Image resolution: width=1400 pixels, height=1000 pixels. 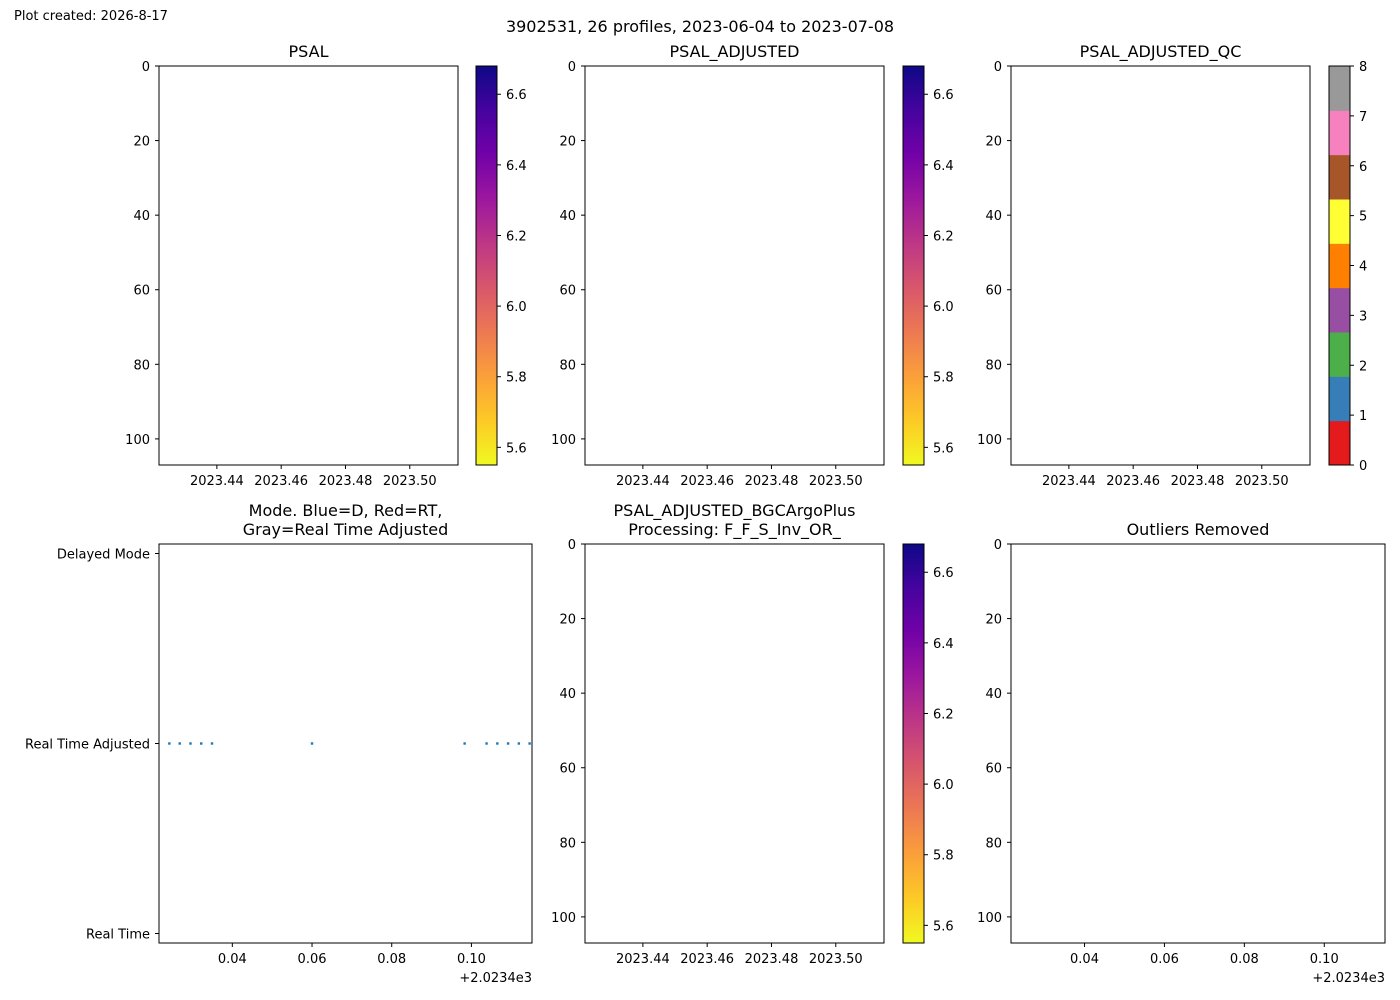 What do you see at coordinates (735, 530) in the screenshot?
I see `panel-title: Processing: F_F_S_Inv_OR_` at bounding box center [735, 530].